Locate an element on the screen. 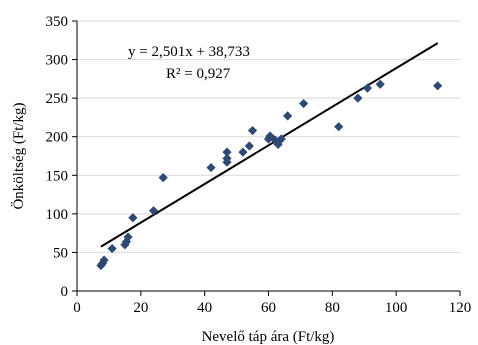 The width and height of the screenshot is (478, 345). y-tick-label: 350 is located at coordinates (57, 22).